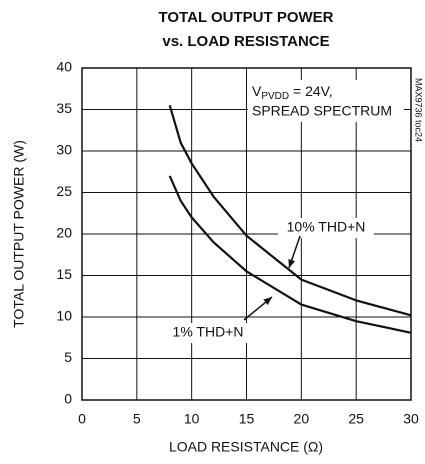 The height and width of the screenshot is (464, 425). I want to click on y-axis-label: TOTAL OUTPUT POWER (W), so click(19, 234).